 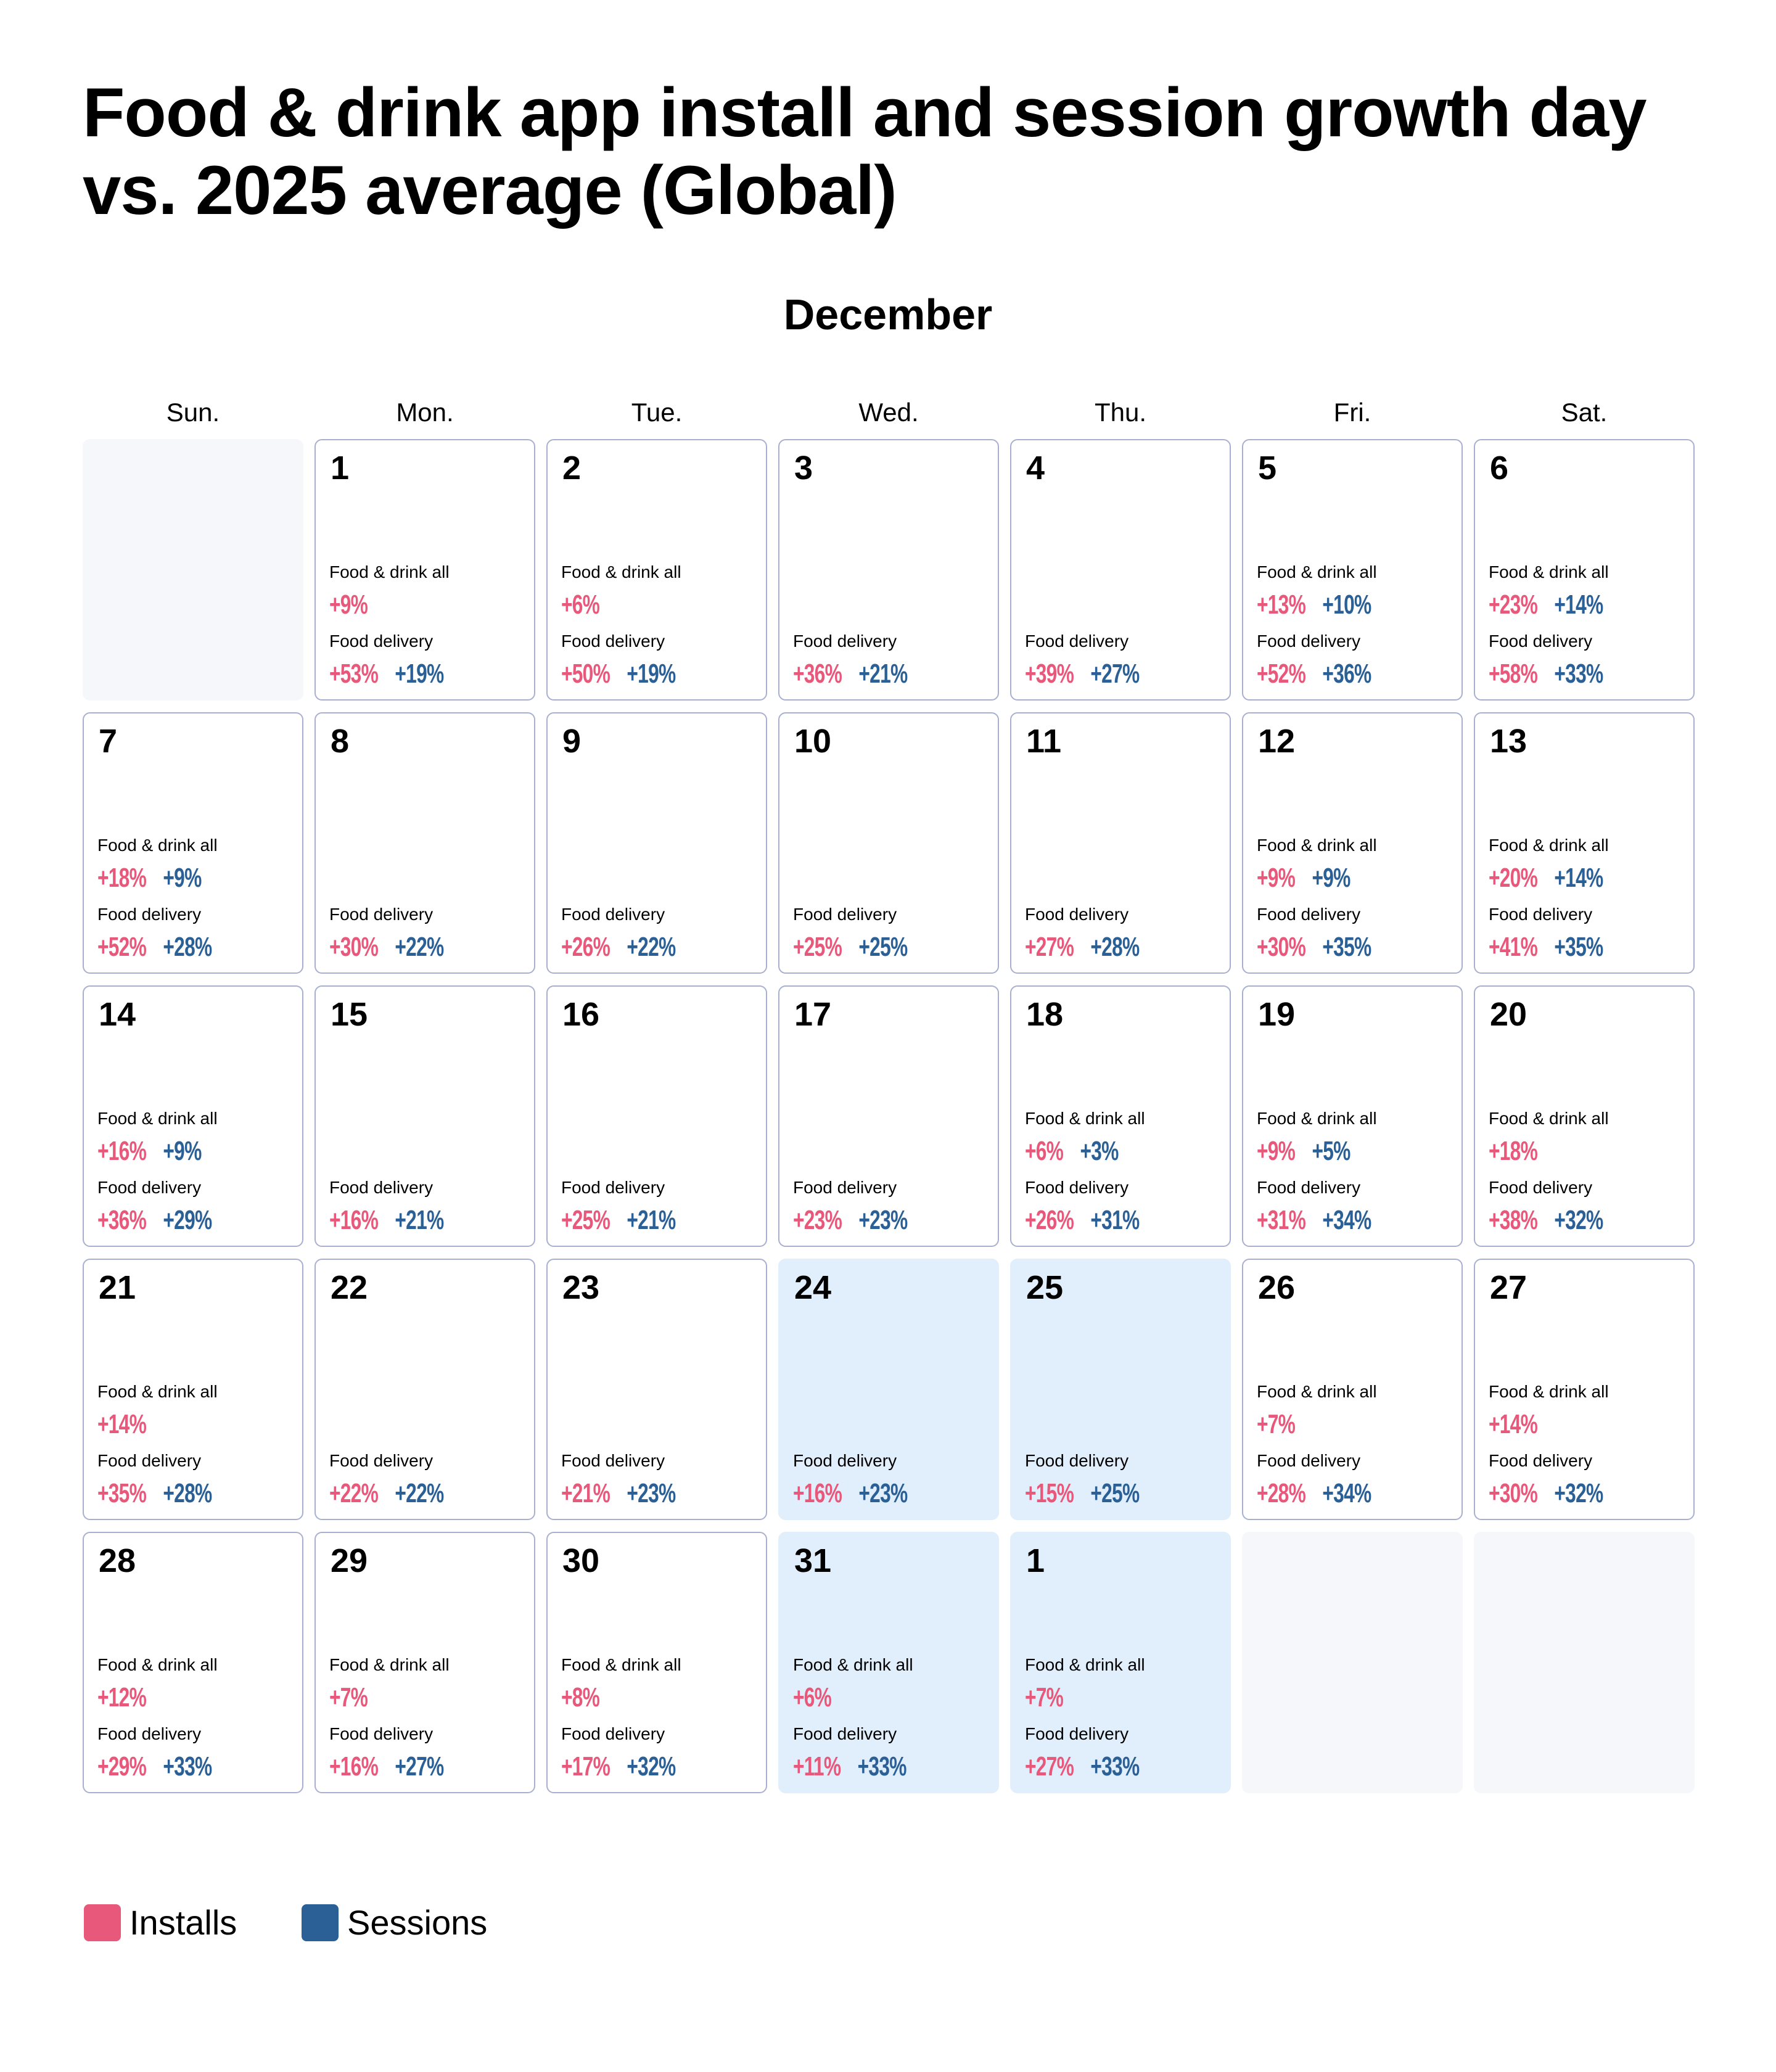 I want to click on day-cell: 11 Food delivery +27% +28%, so click(x=1120, y=843).